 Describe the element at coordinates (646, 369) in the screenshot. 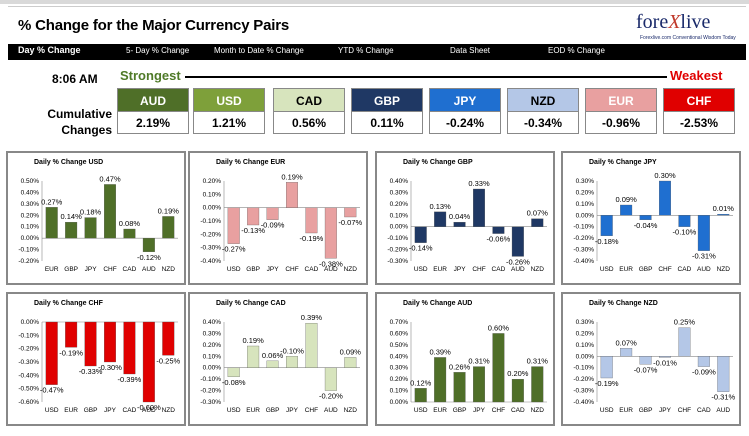

I see `data-label: -0.07%` at that location.